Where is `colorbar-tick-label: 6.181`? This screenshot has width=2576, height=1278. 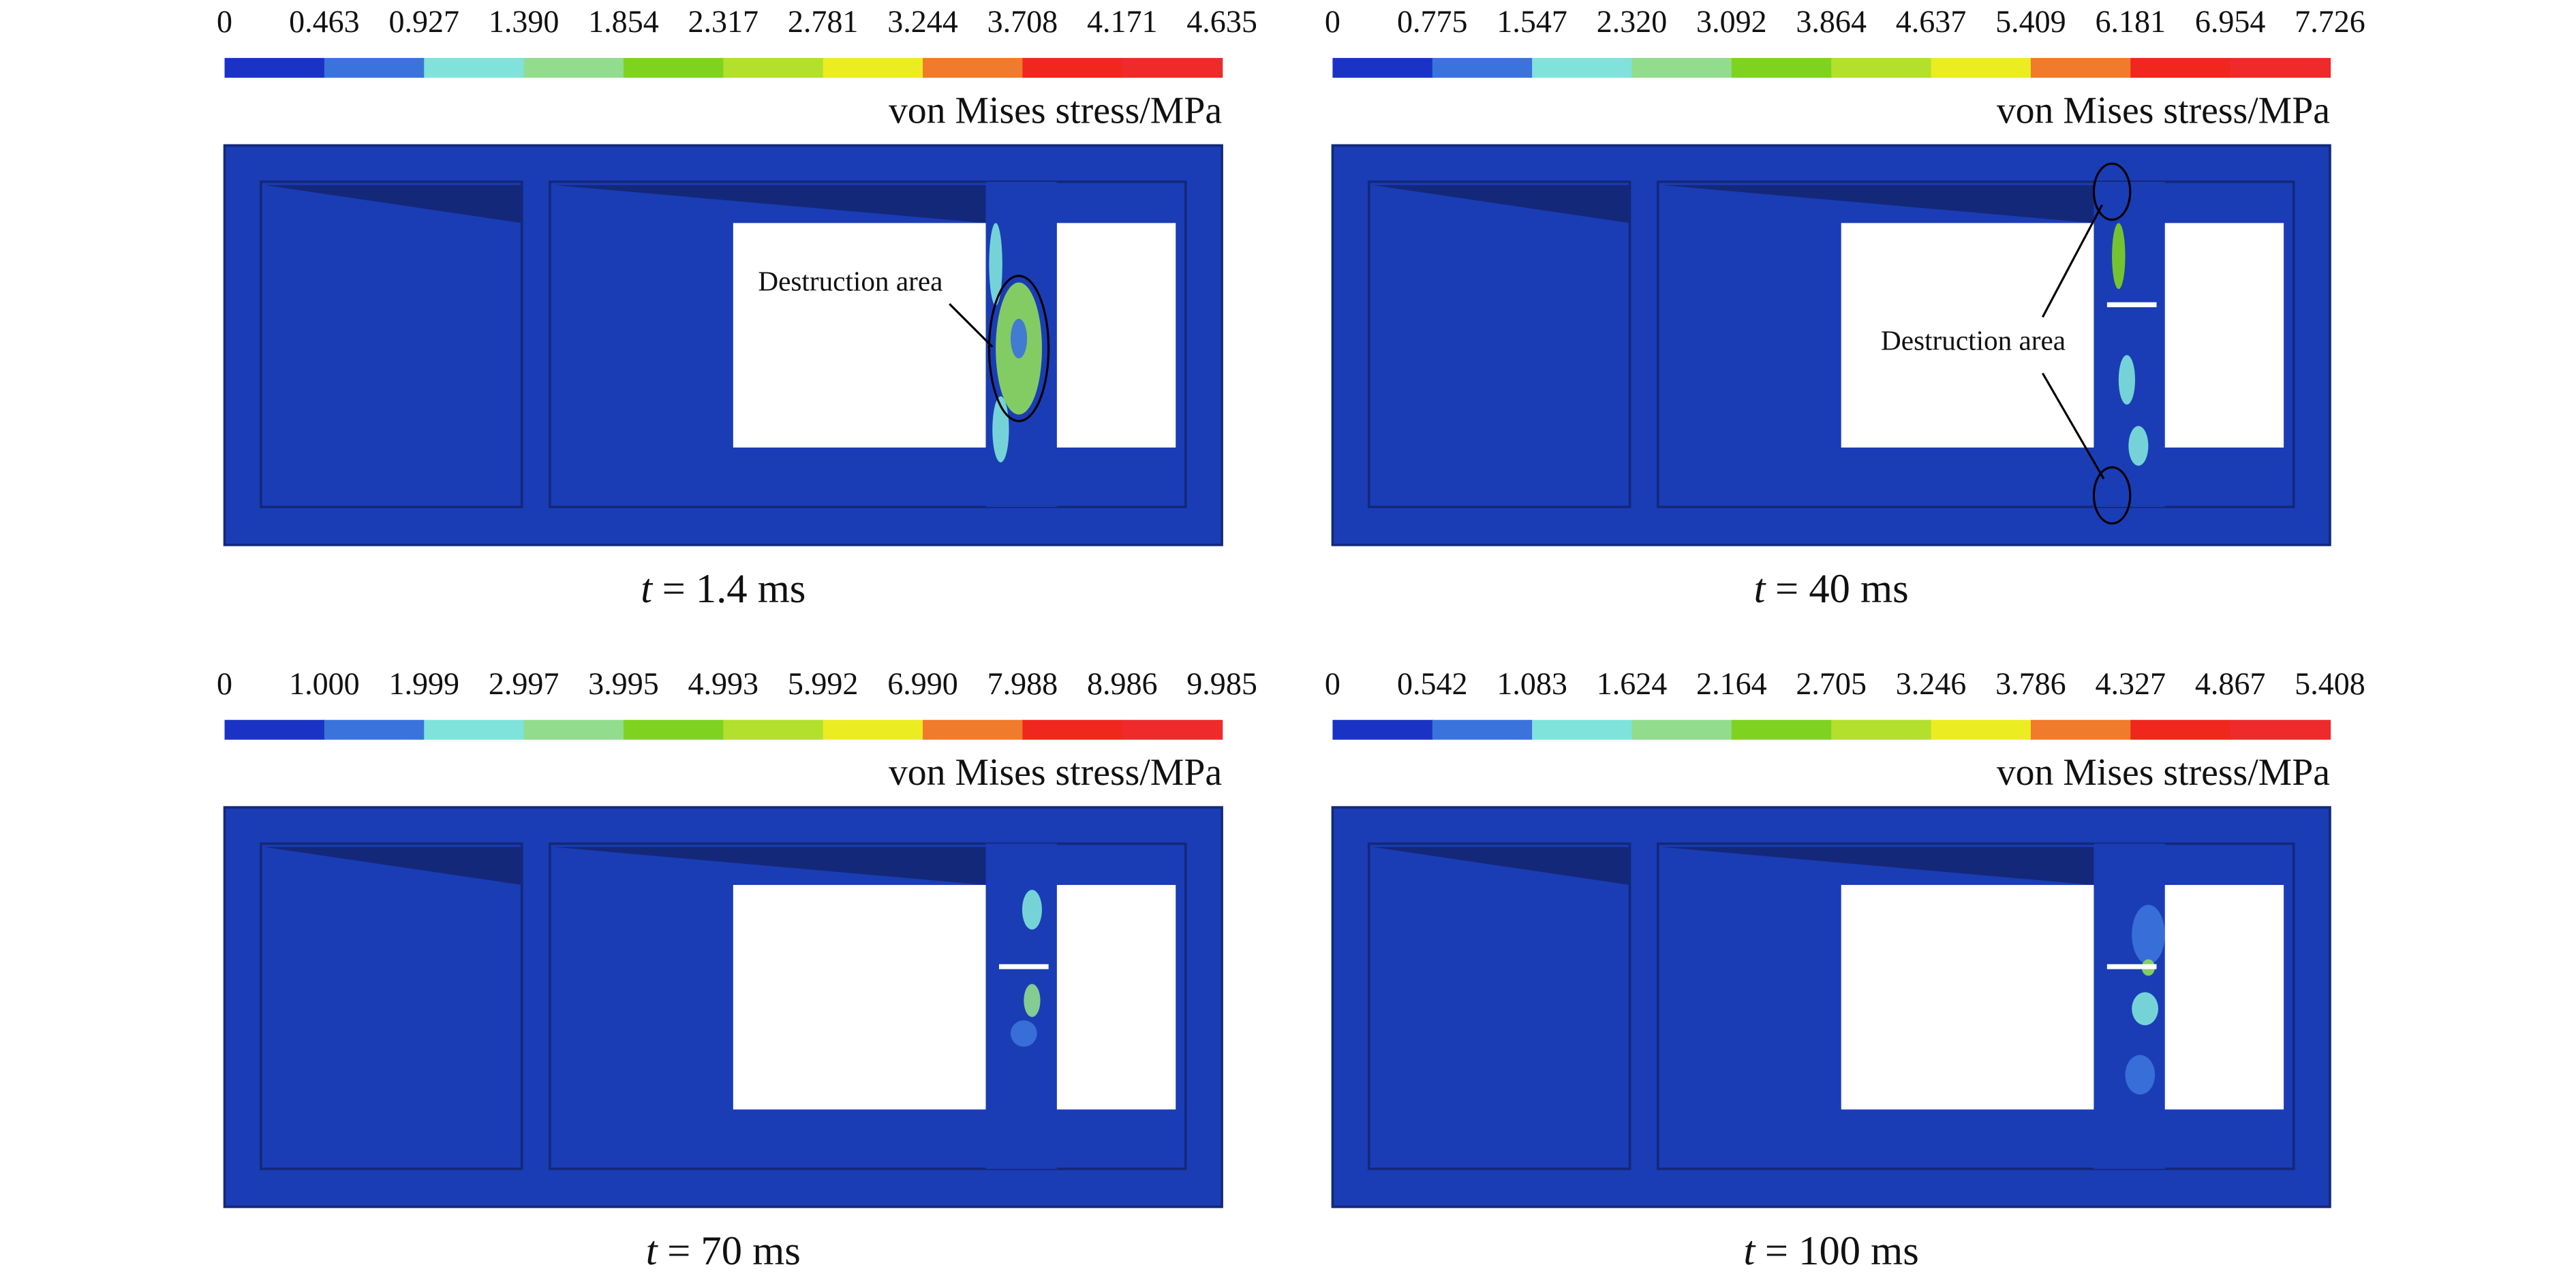
colorbar-tick-label: 6.181 is located at coordinates (2130, 22).